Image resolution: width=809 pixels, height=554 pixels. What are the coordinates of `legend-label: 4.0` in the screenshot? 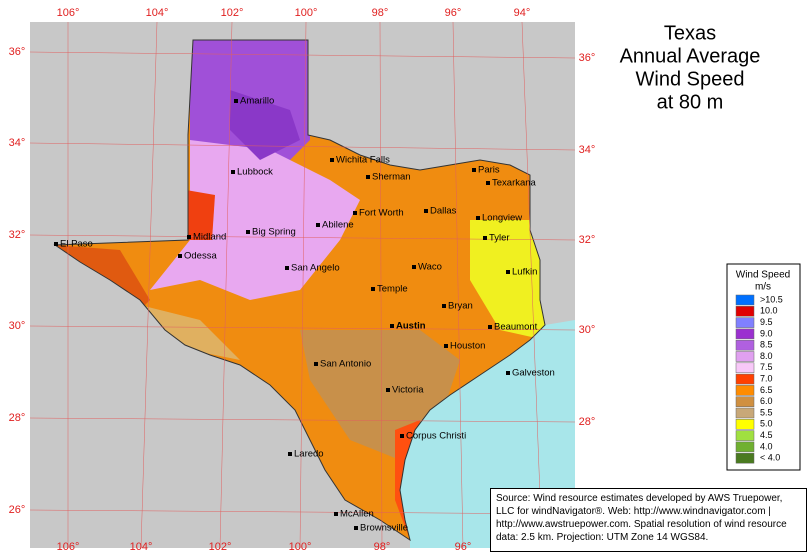 It's located at (766, 446).